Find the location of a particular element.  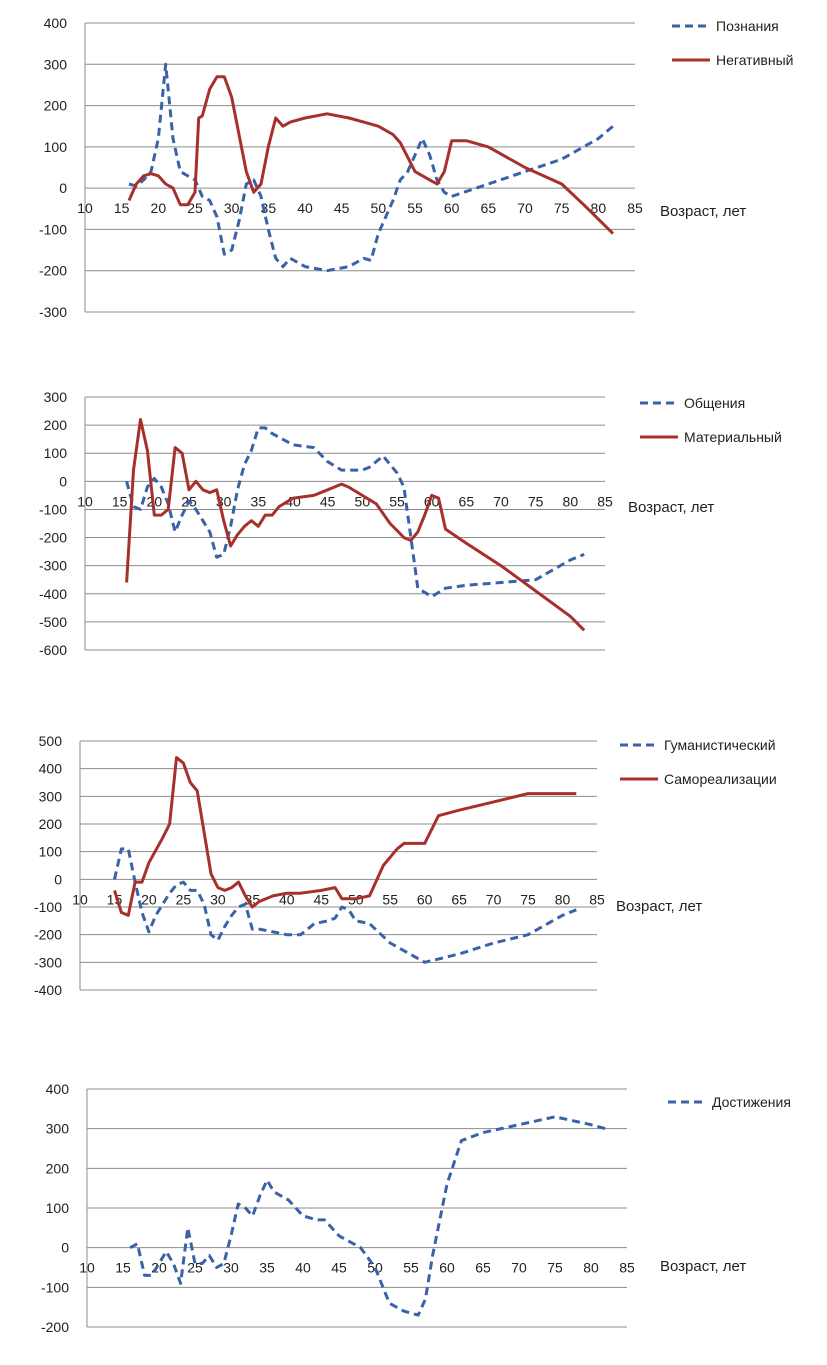

y-tick-label: 500 is located at coordinates (51, 741).